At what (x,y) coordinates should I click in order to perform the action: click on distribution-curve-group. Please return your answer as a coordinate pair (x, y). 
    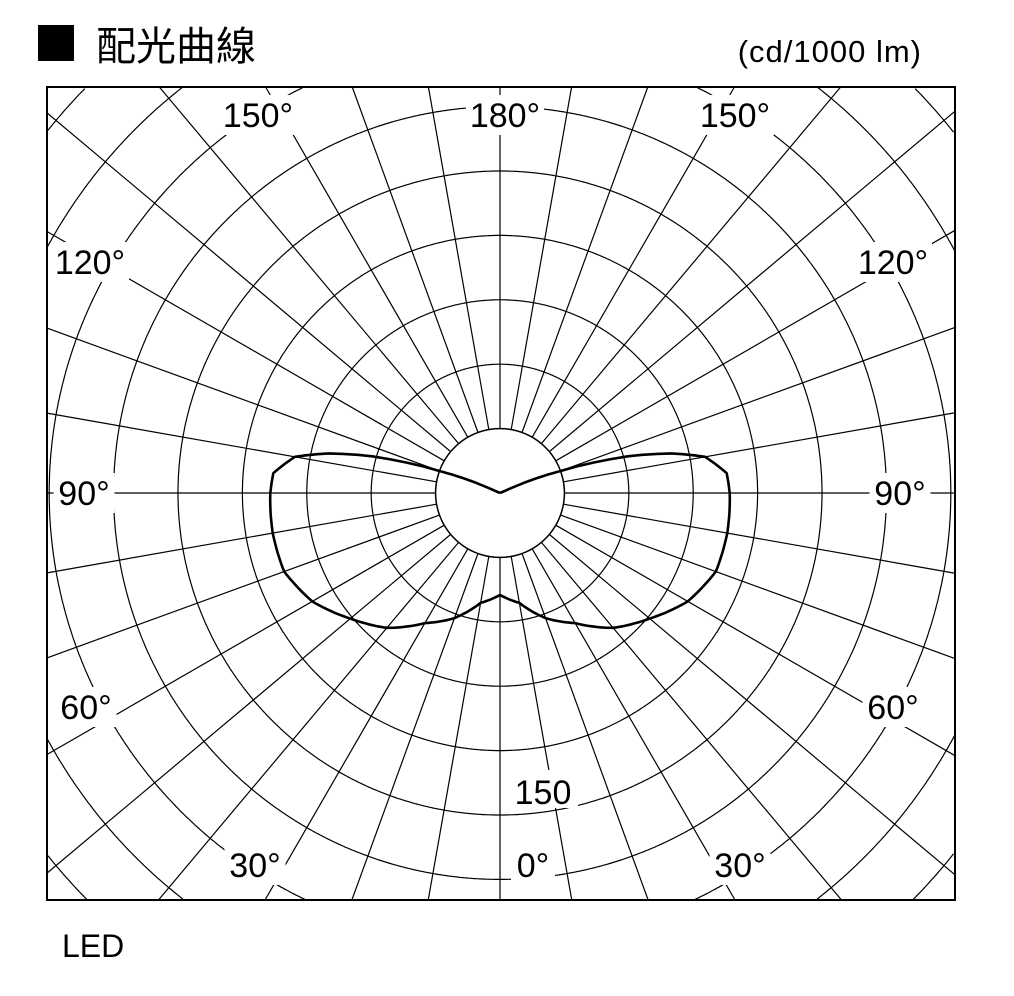
    Looking at the image, I should click on (500, 541).